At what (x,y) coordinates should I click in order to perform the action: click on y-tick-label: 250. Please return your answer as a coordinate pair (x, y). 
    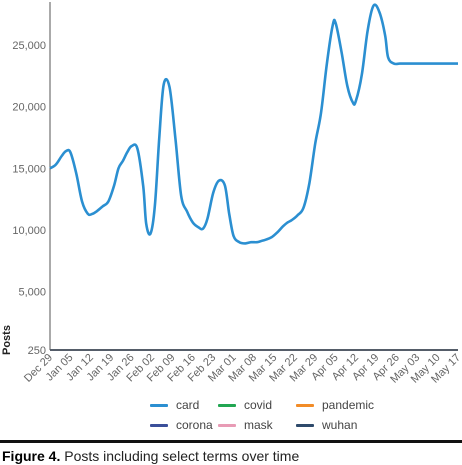
    Looking at the image, I should click on (37, 351).